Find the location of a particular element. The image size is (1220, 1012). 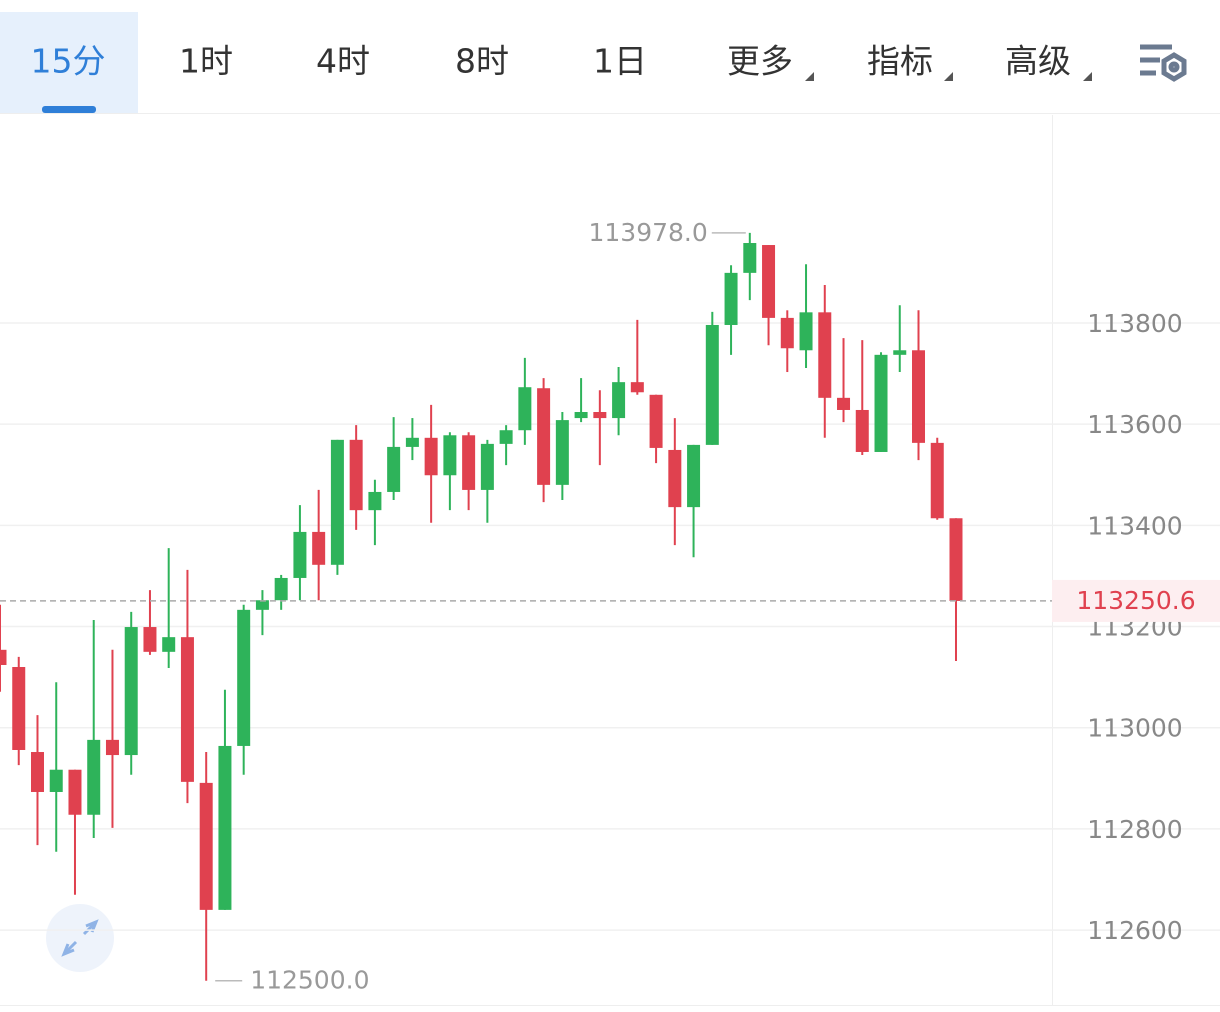

y-tick-label: 113600 is located at coordinates (1134, 424).